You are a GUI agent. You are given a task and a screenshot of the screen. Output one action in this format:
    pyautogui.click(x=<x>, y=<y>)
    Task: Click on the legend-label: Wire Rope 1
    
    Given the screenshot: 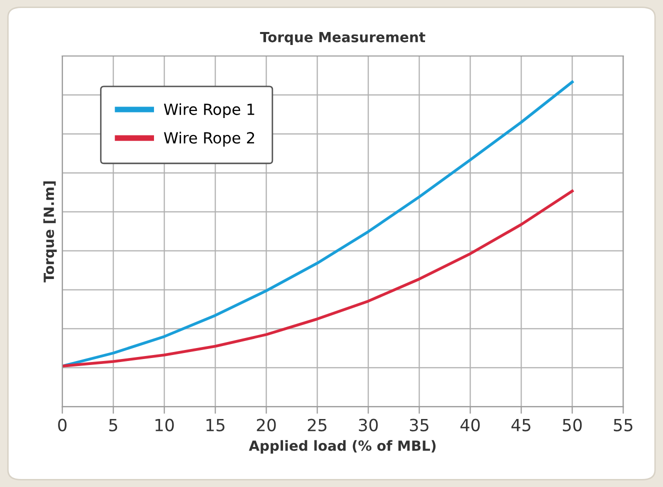 What is the action you would take?
    pyautogui.click(x=209, y=110)
    